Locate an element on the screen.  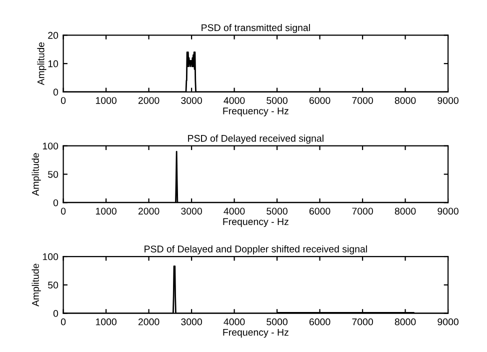
y-tick-label: 10 is located at coordinates (53, 64).